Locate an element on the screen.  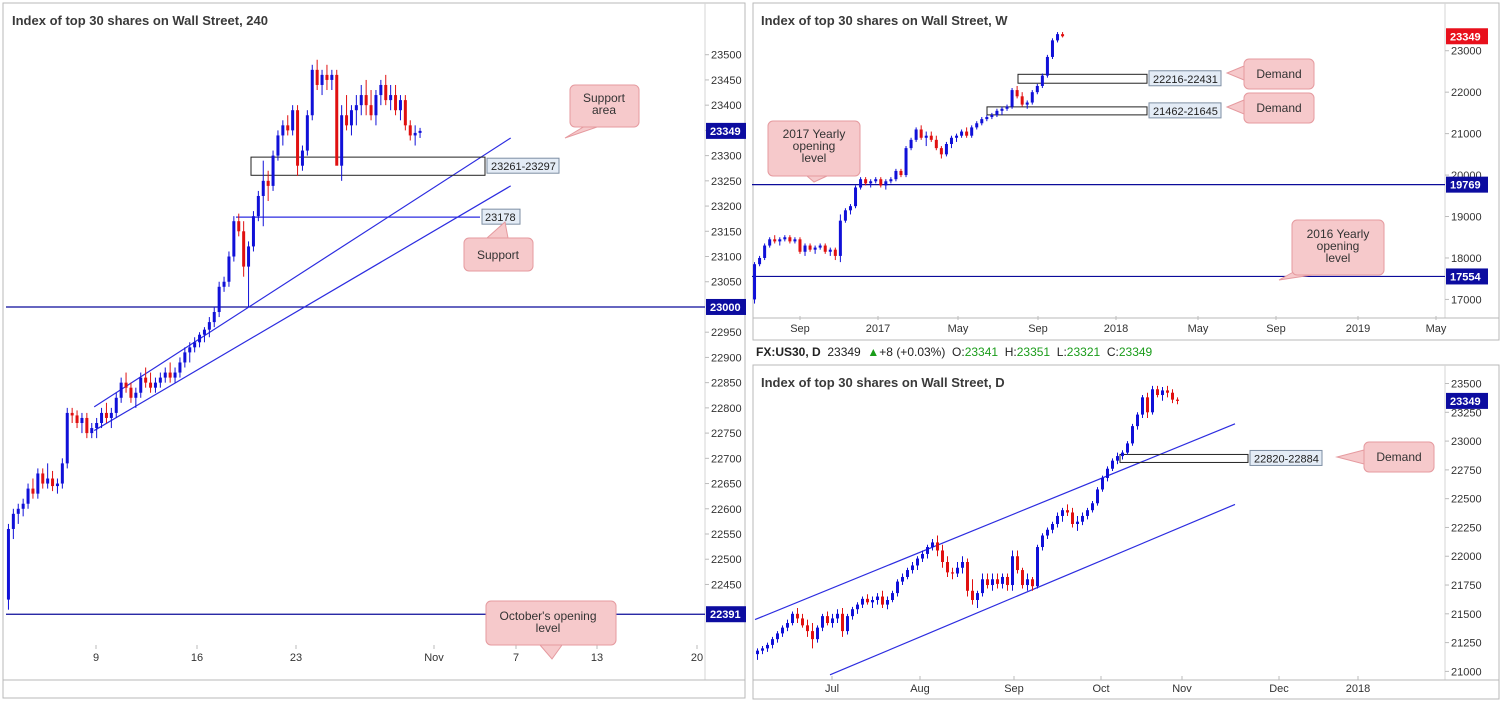
zone-label: 22820-22884 is located at coordinates (1286, 459).